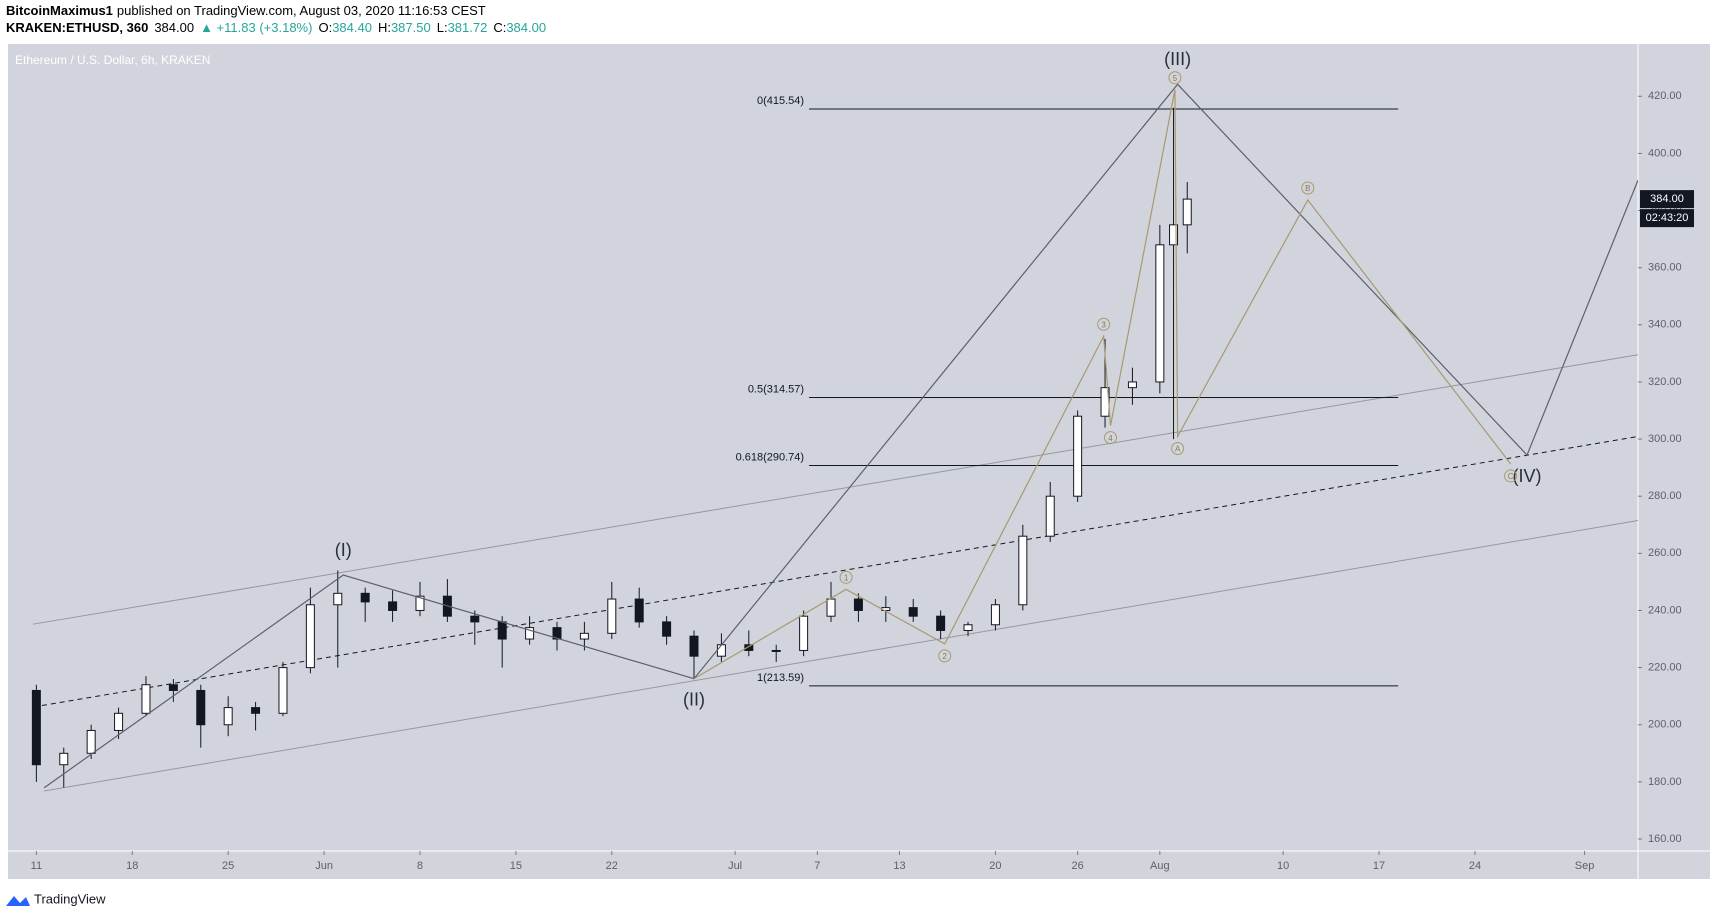  I want to click on y-tick-label: 420.00, so click(1665, 96).